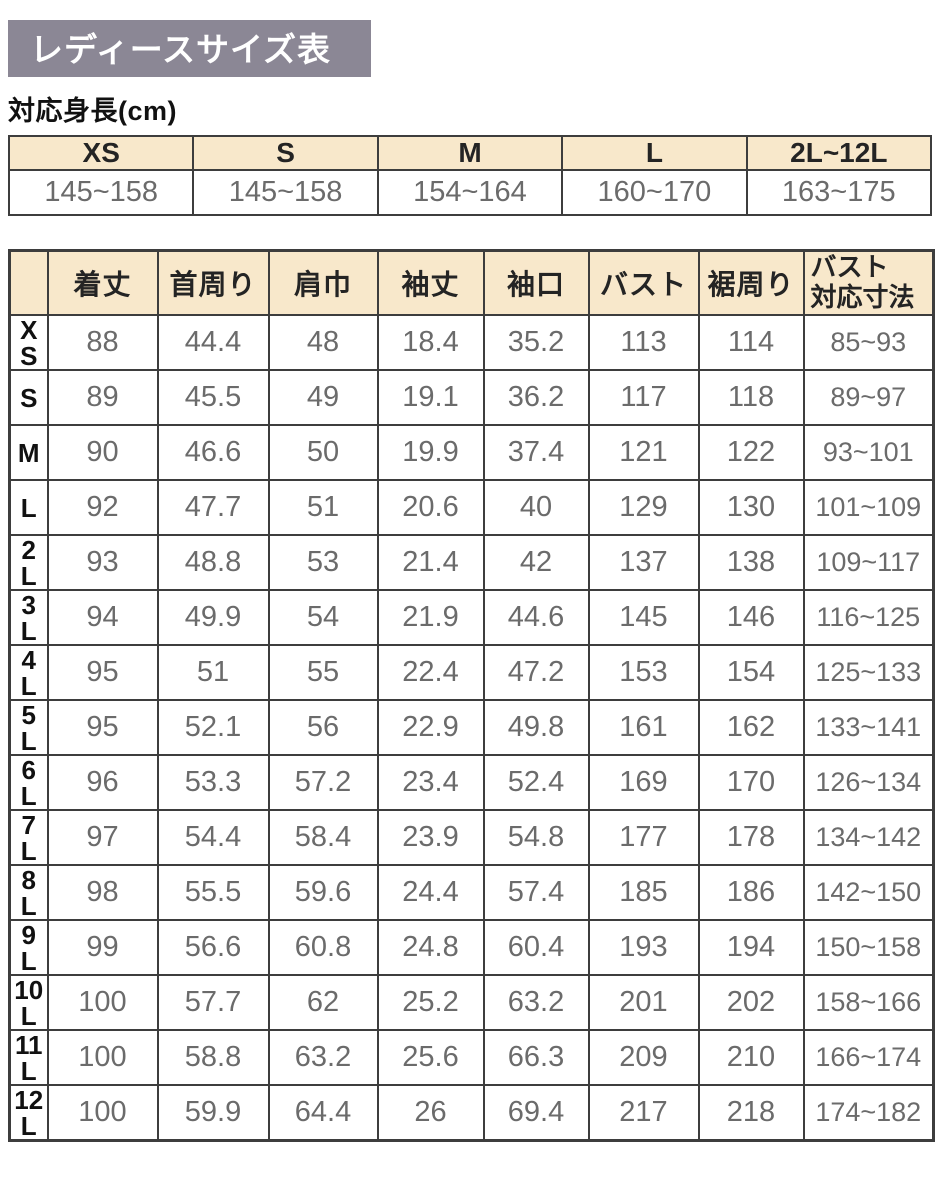 The width and height of the screenshot is (940, 1200). I want to click on size-cell: 54, so click(323, 617).